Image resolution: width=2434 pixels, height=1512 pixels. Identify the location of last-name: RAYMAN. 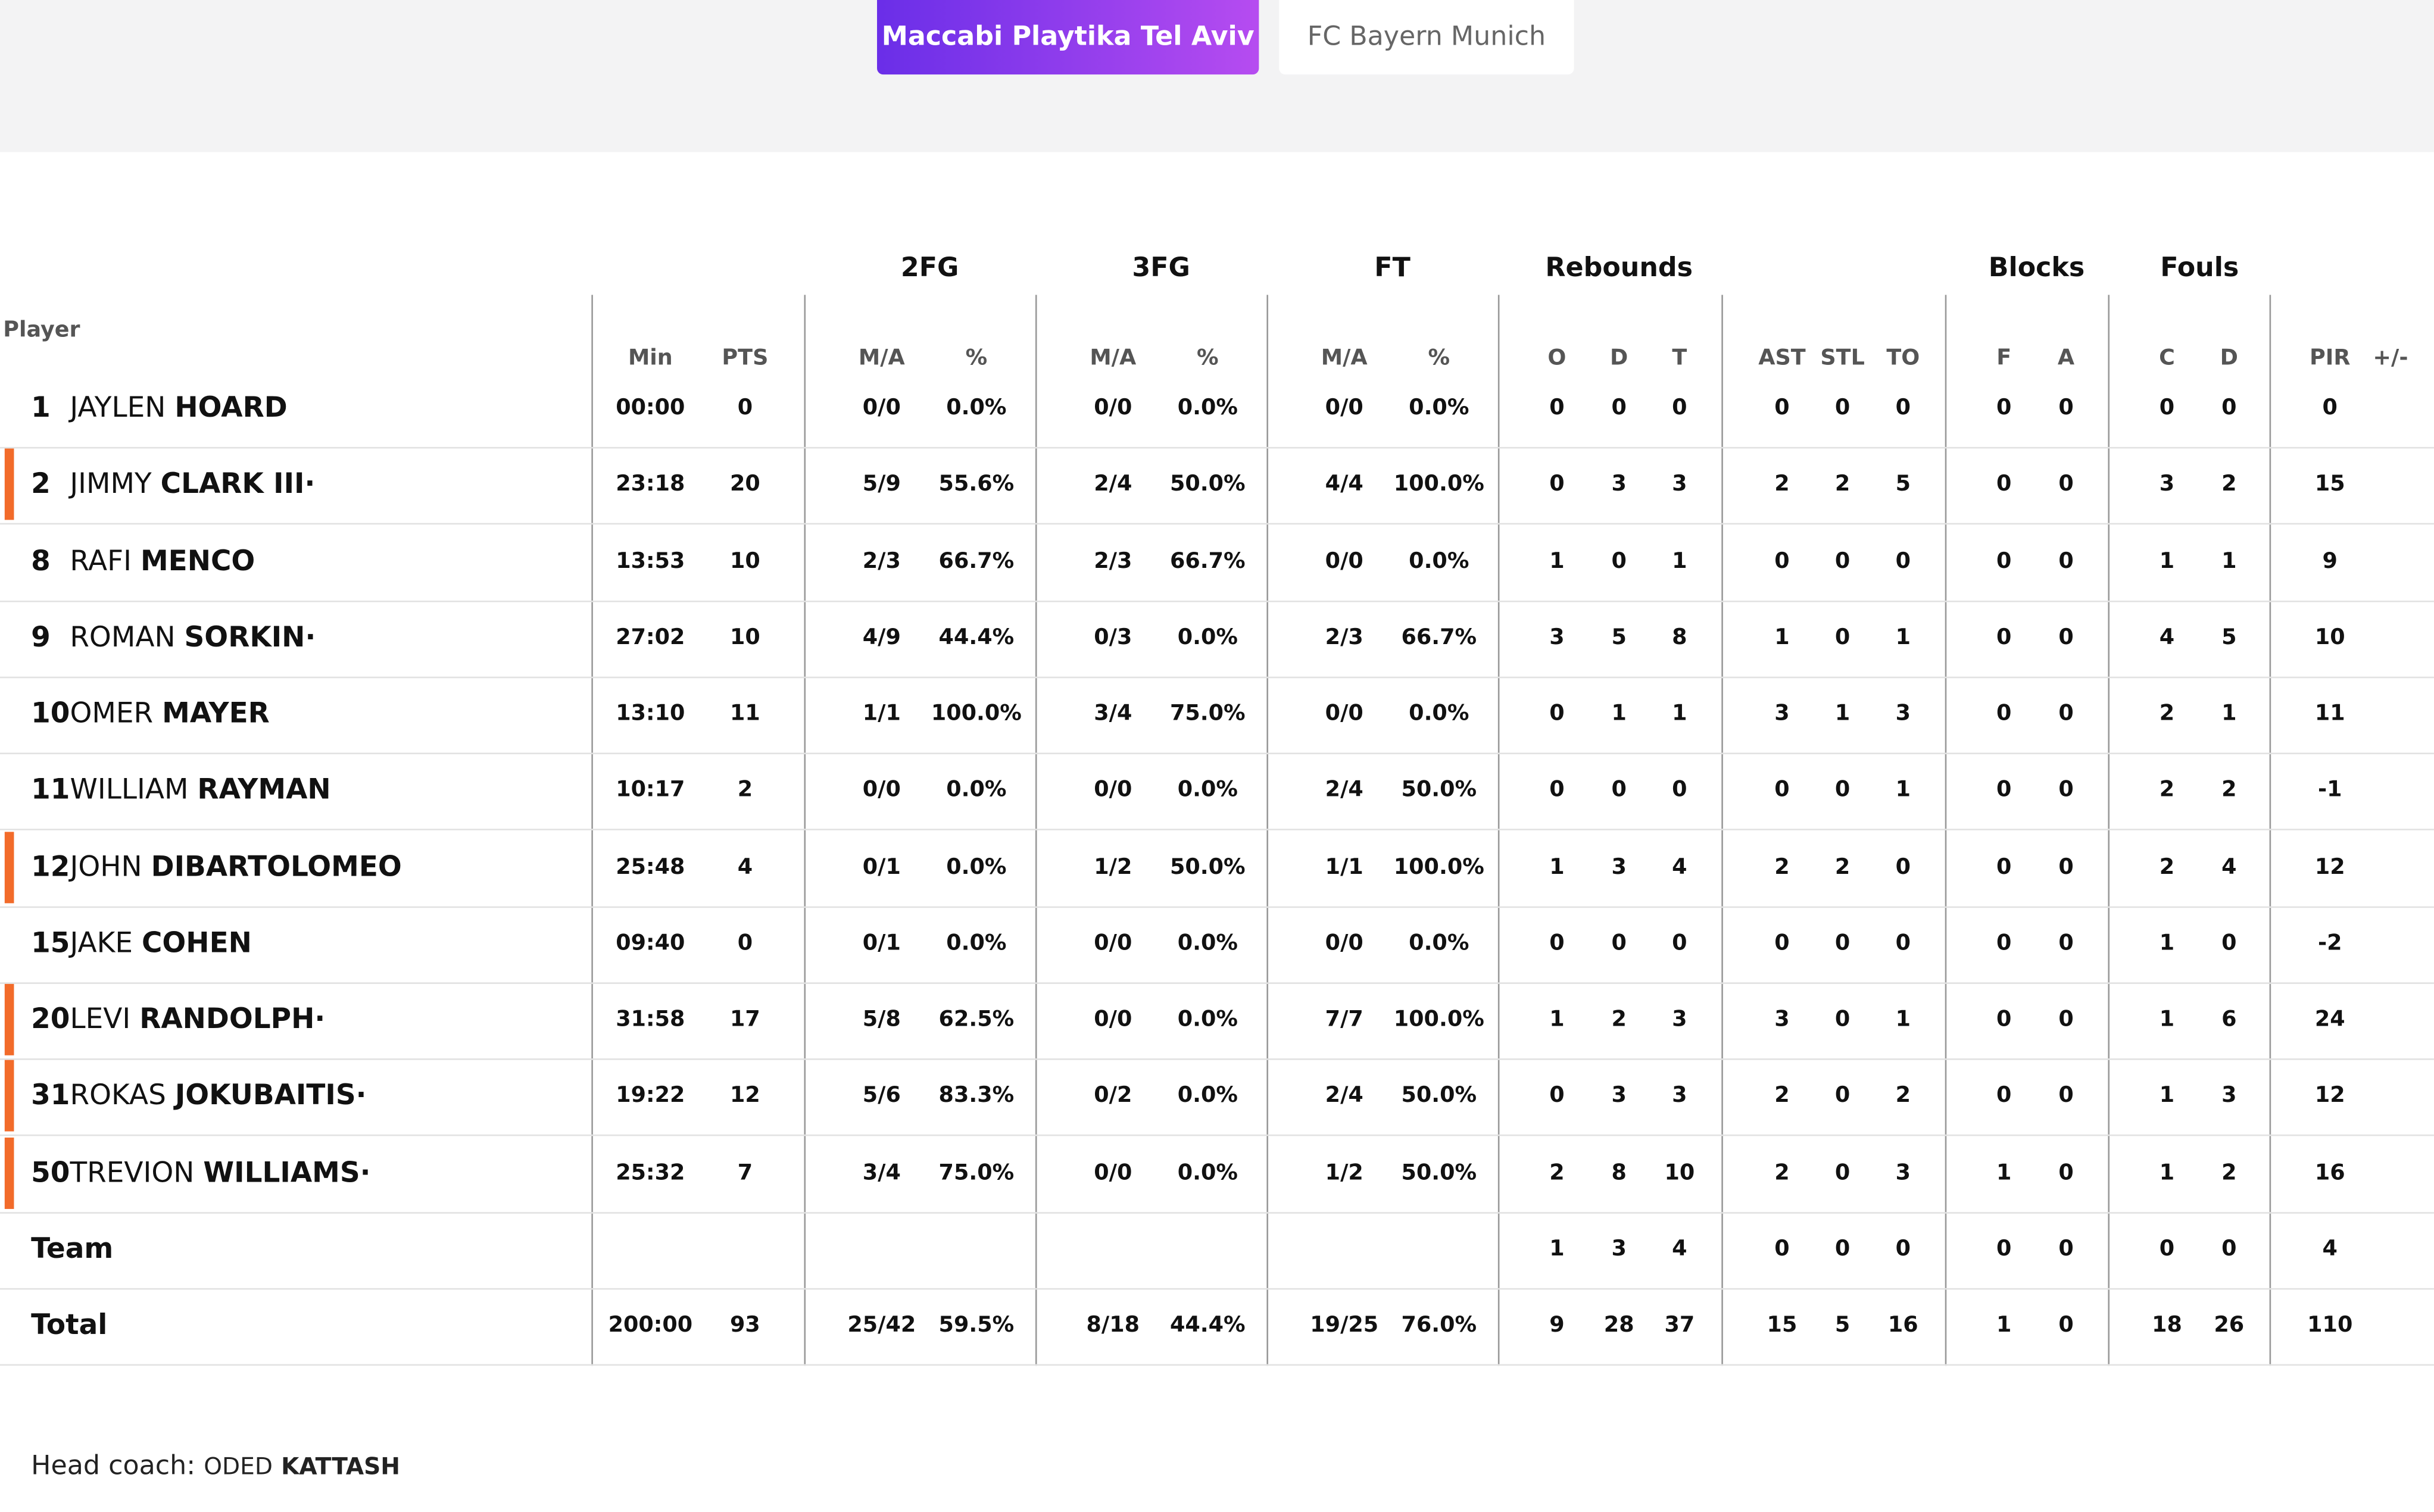
(264, 791).